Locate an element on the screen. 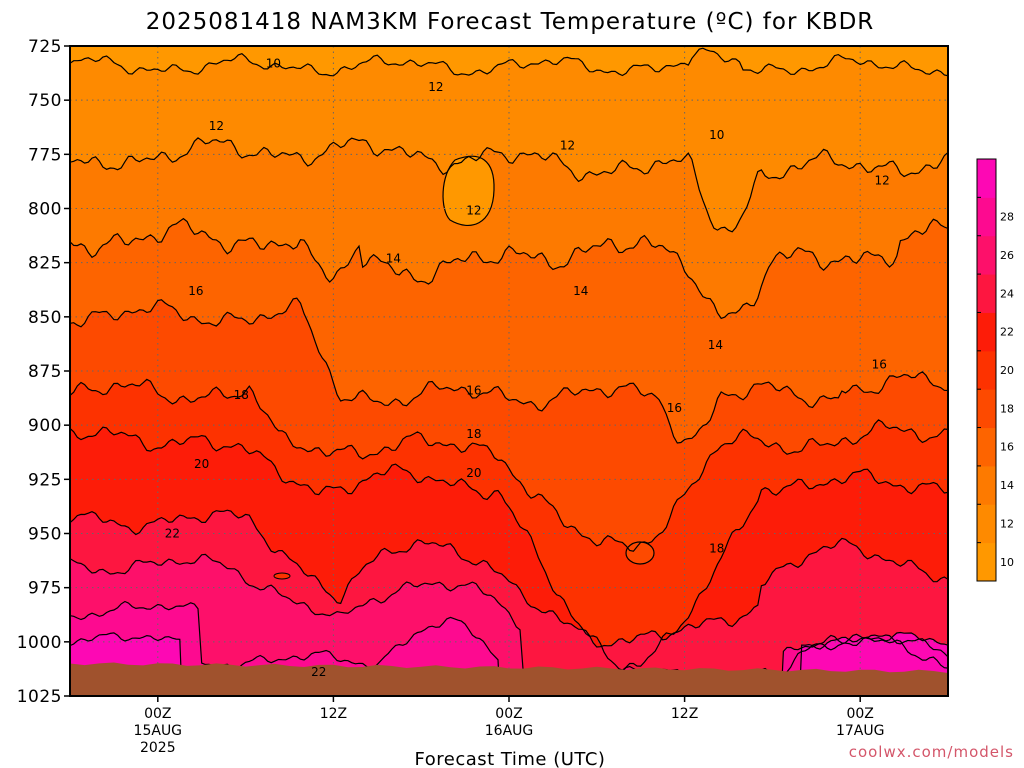 Image resolution: width=1024 pixels, height=768 pixels. colorbar-label-2: 14 is located at coordinates (1007, 485).